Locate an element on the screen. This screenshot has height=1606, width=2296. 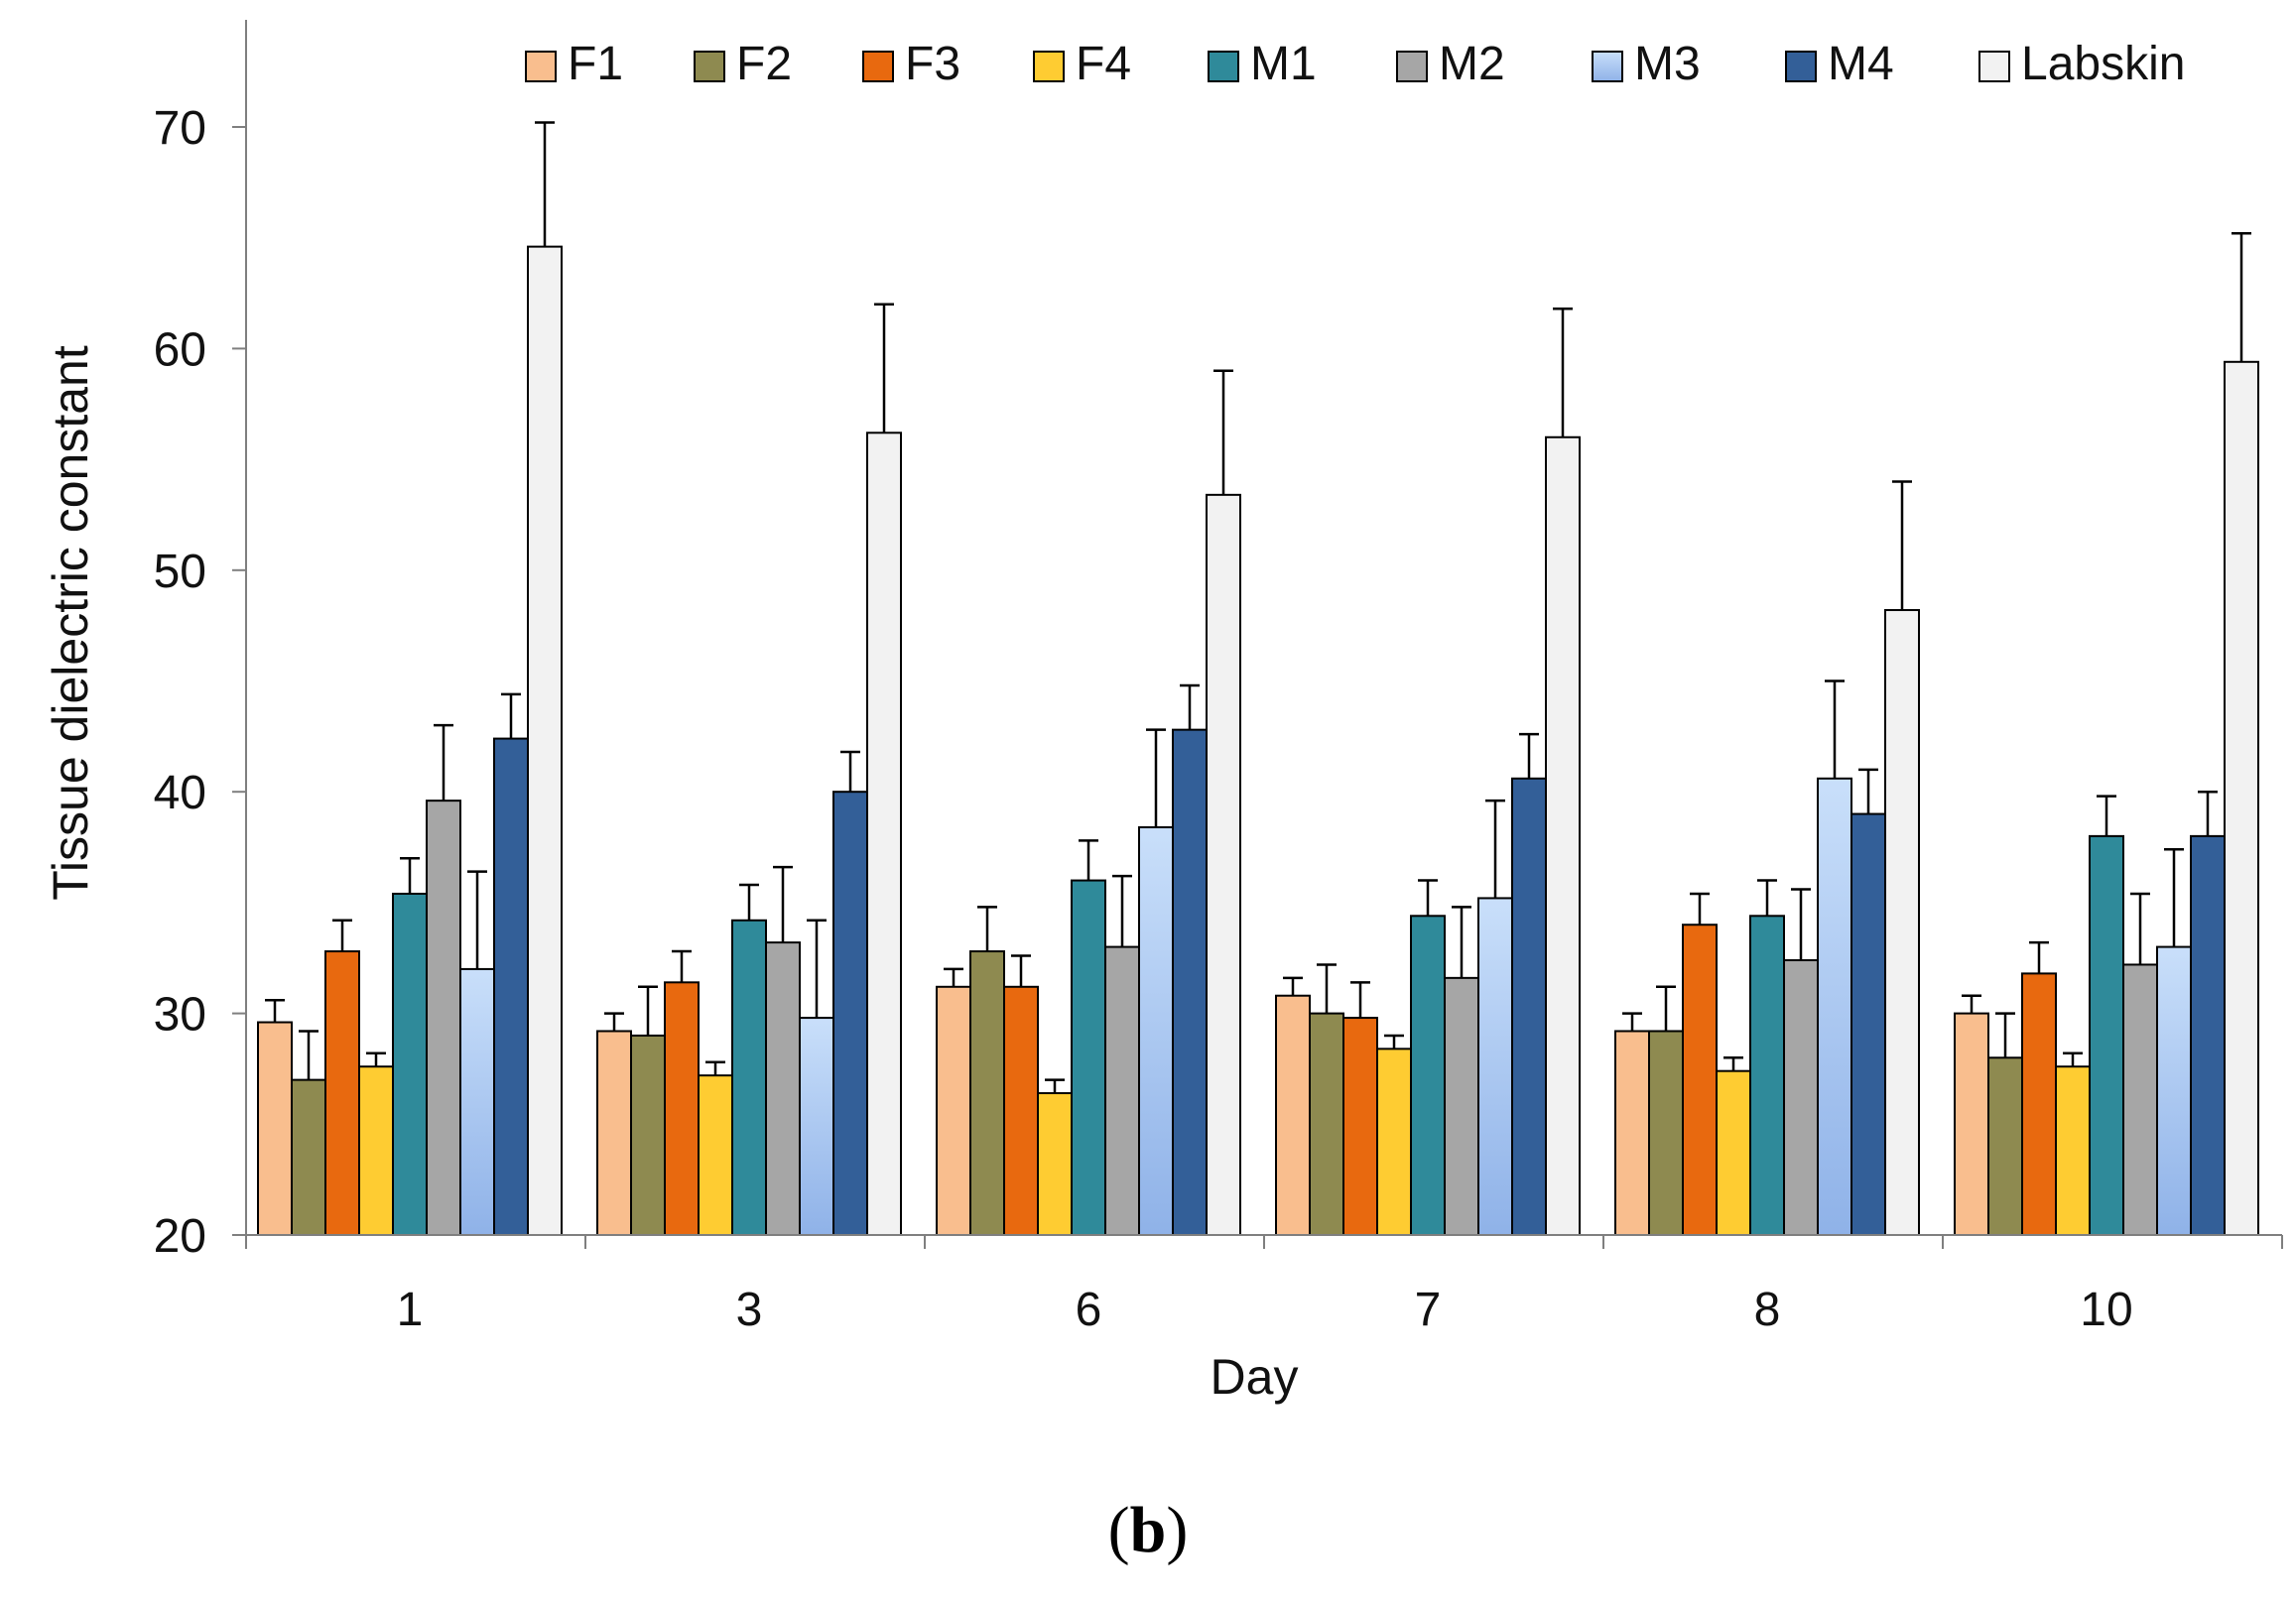
y-tick-label: 40 is located at coordinates (180, 793).